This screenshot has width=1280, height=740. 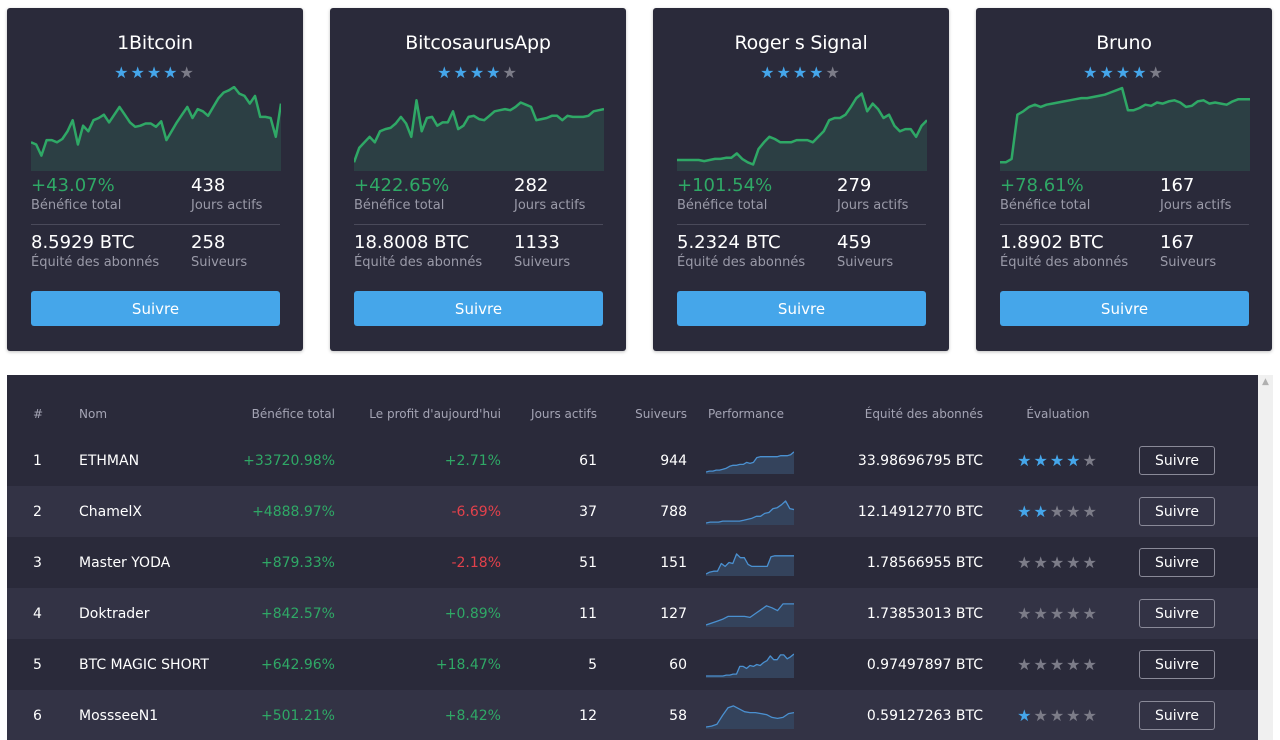 I want to click on profit-total-stat: +43.07% Bénéfice total, so click(x=76, y=195).